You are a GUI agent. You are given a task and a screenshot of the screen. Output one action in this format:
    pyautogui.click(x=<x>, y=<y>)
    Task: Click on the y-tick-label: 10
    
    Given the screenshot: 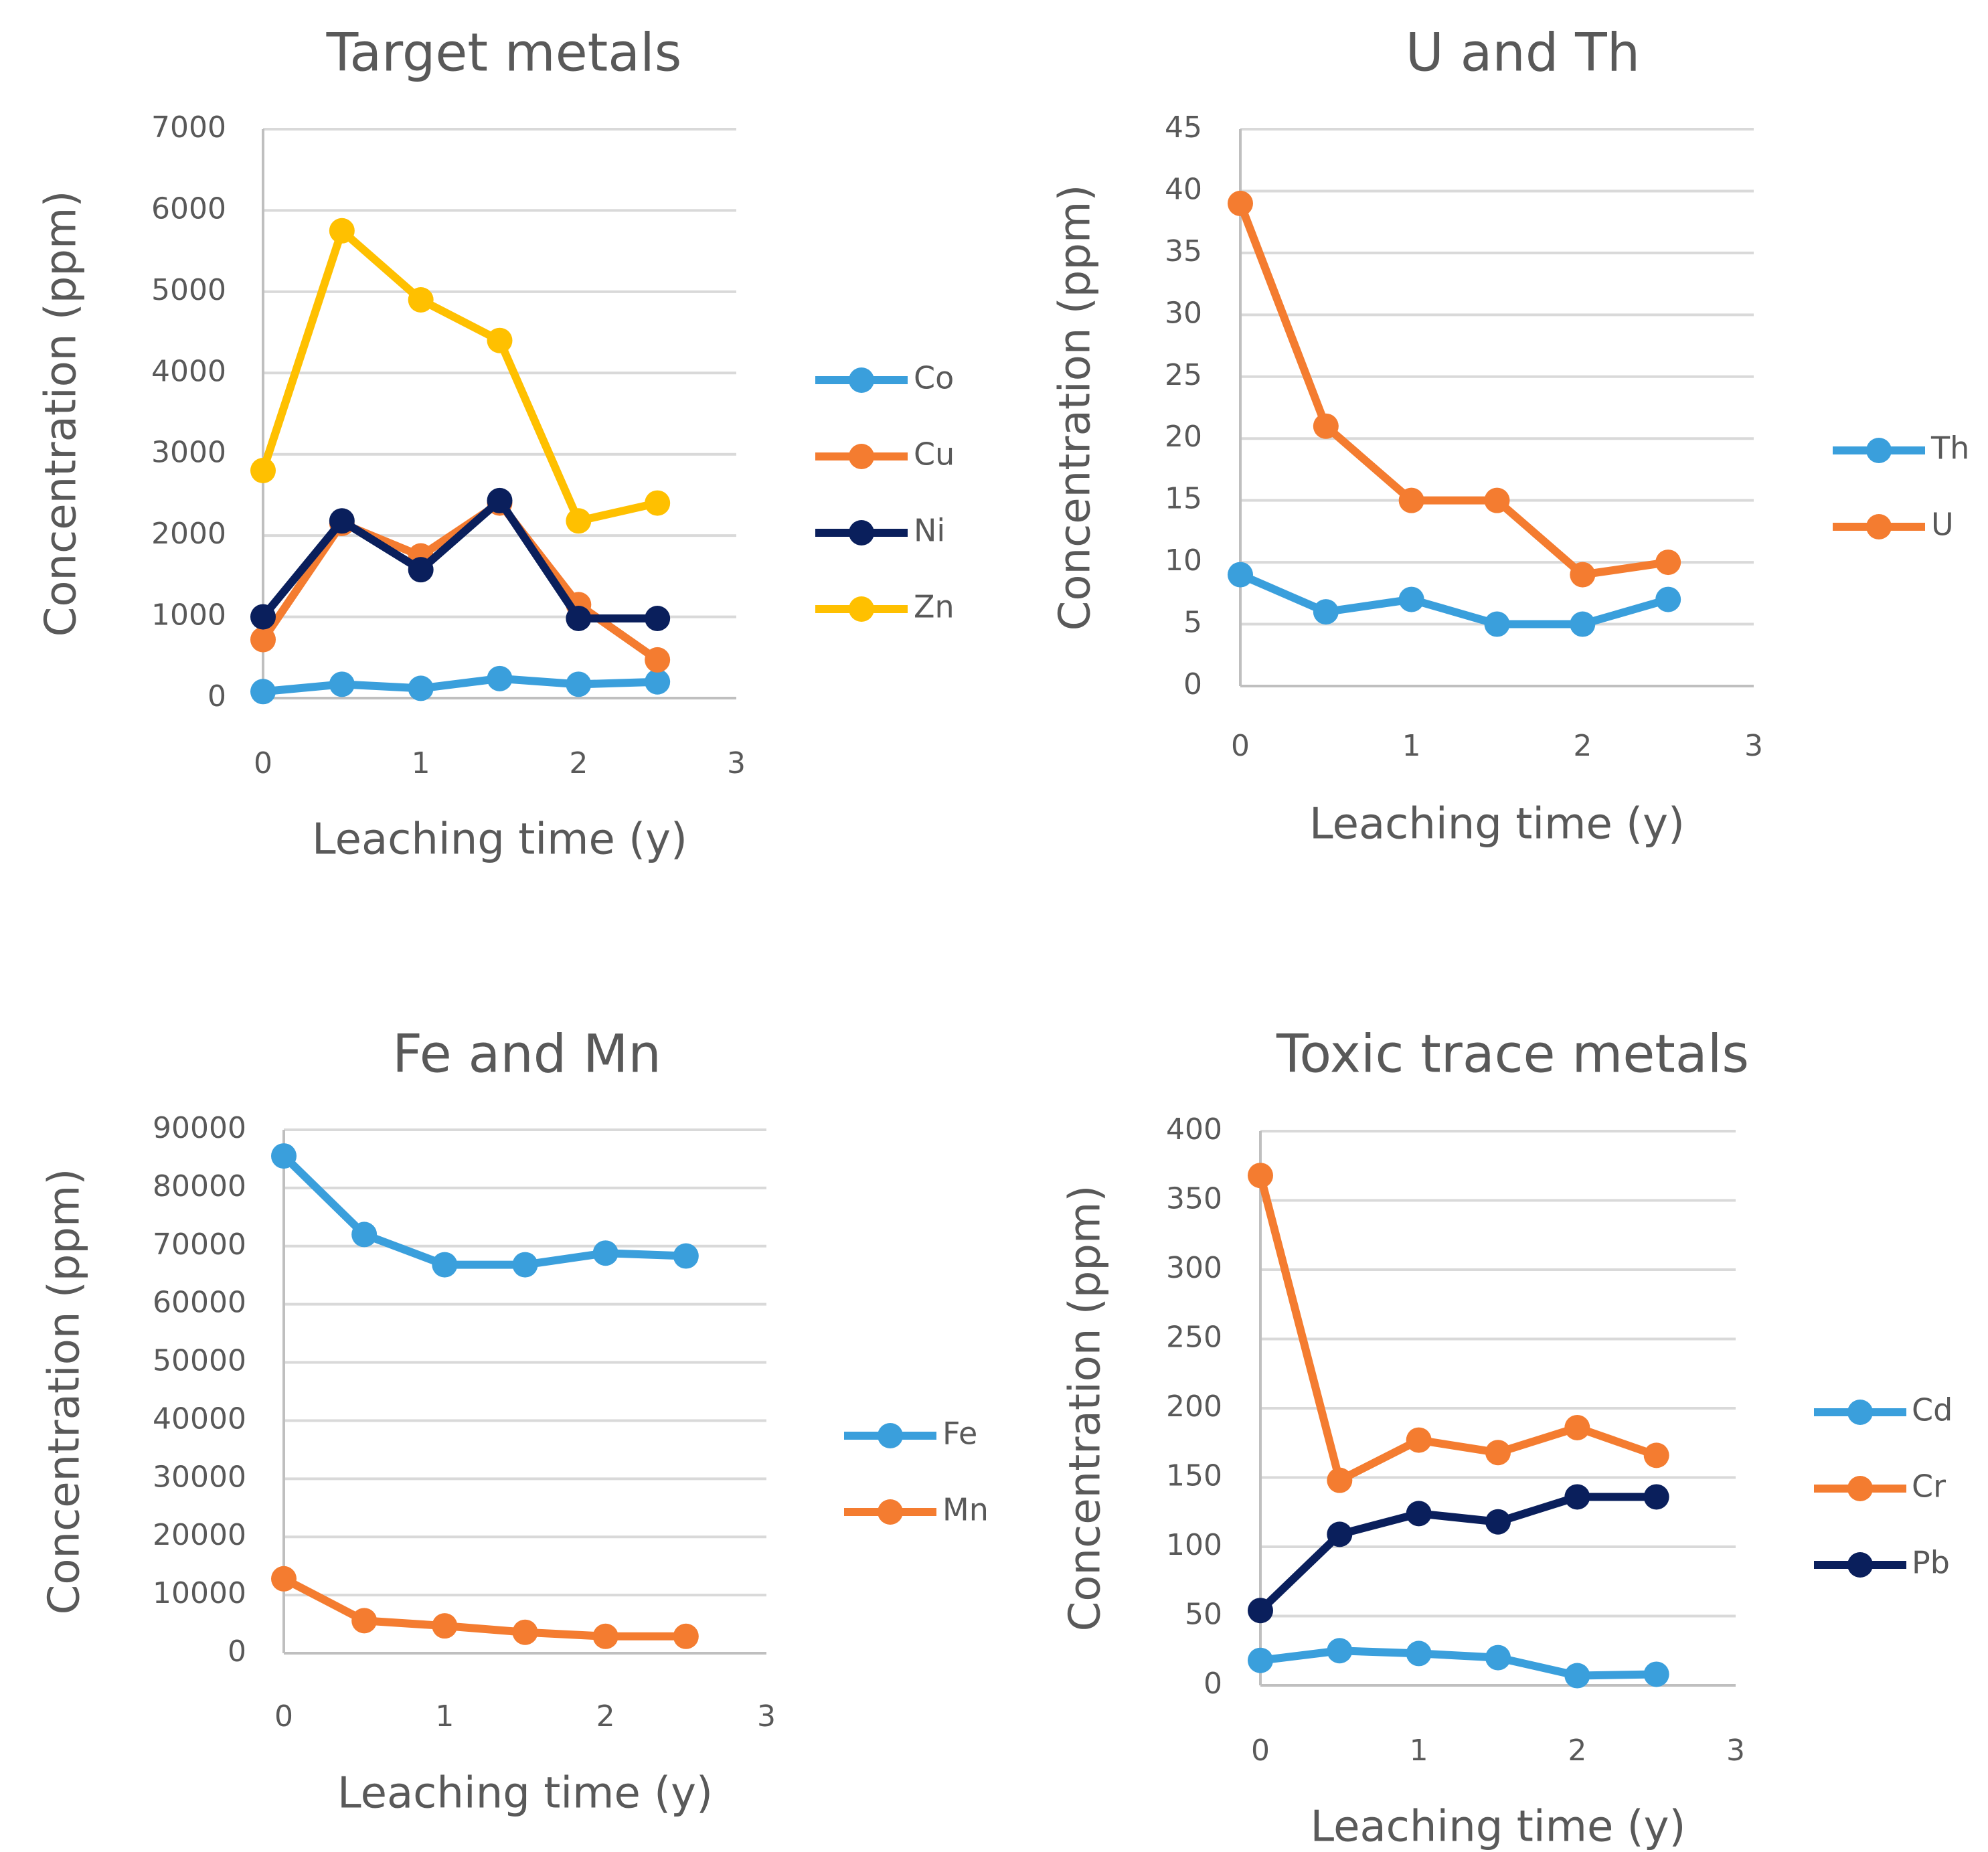 What is the action you would take?
    pyautogui.click(x=1184, y=560)
    